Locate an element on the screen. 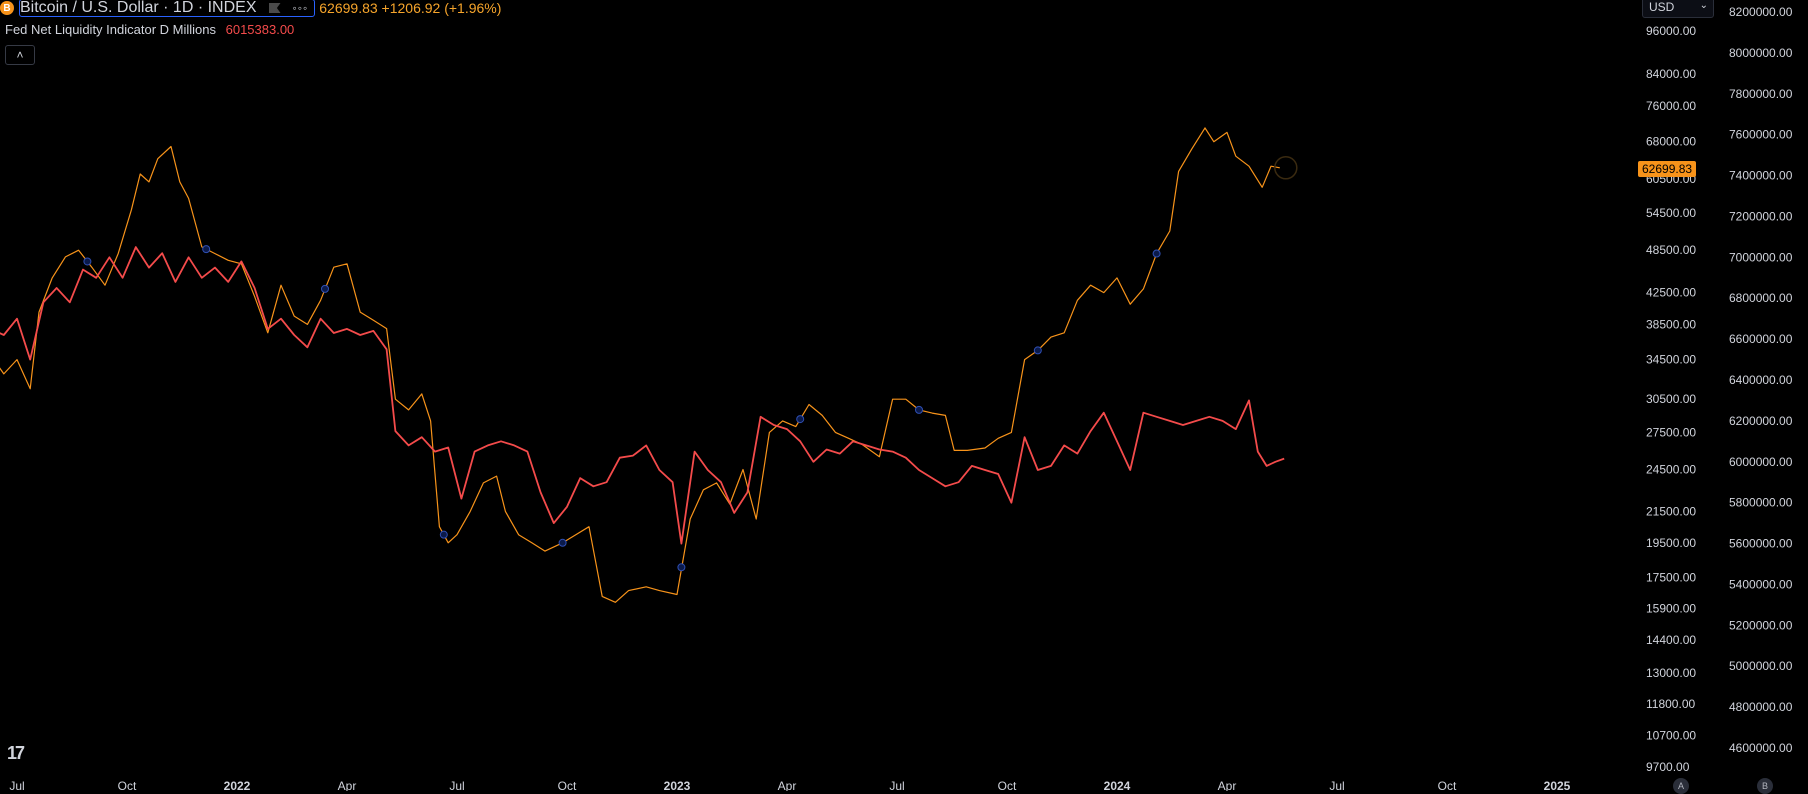 This screenshot has height=794, width=1808. right-axis-tick-label: 6000000.00 is located at coordinates (1761, 462).